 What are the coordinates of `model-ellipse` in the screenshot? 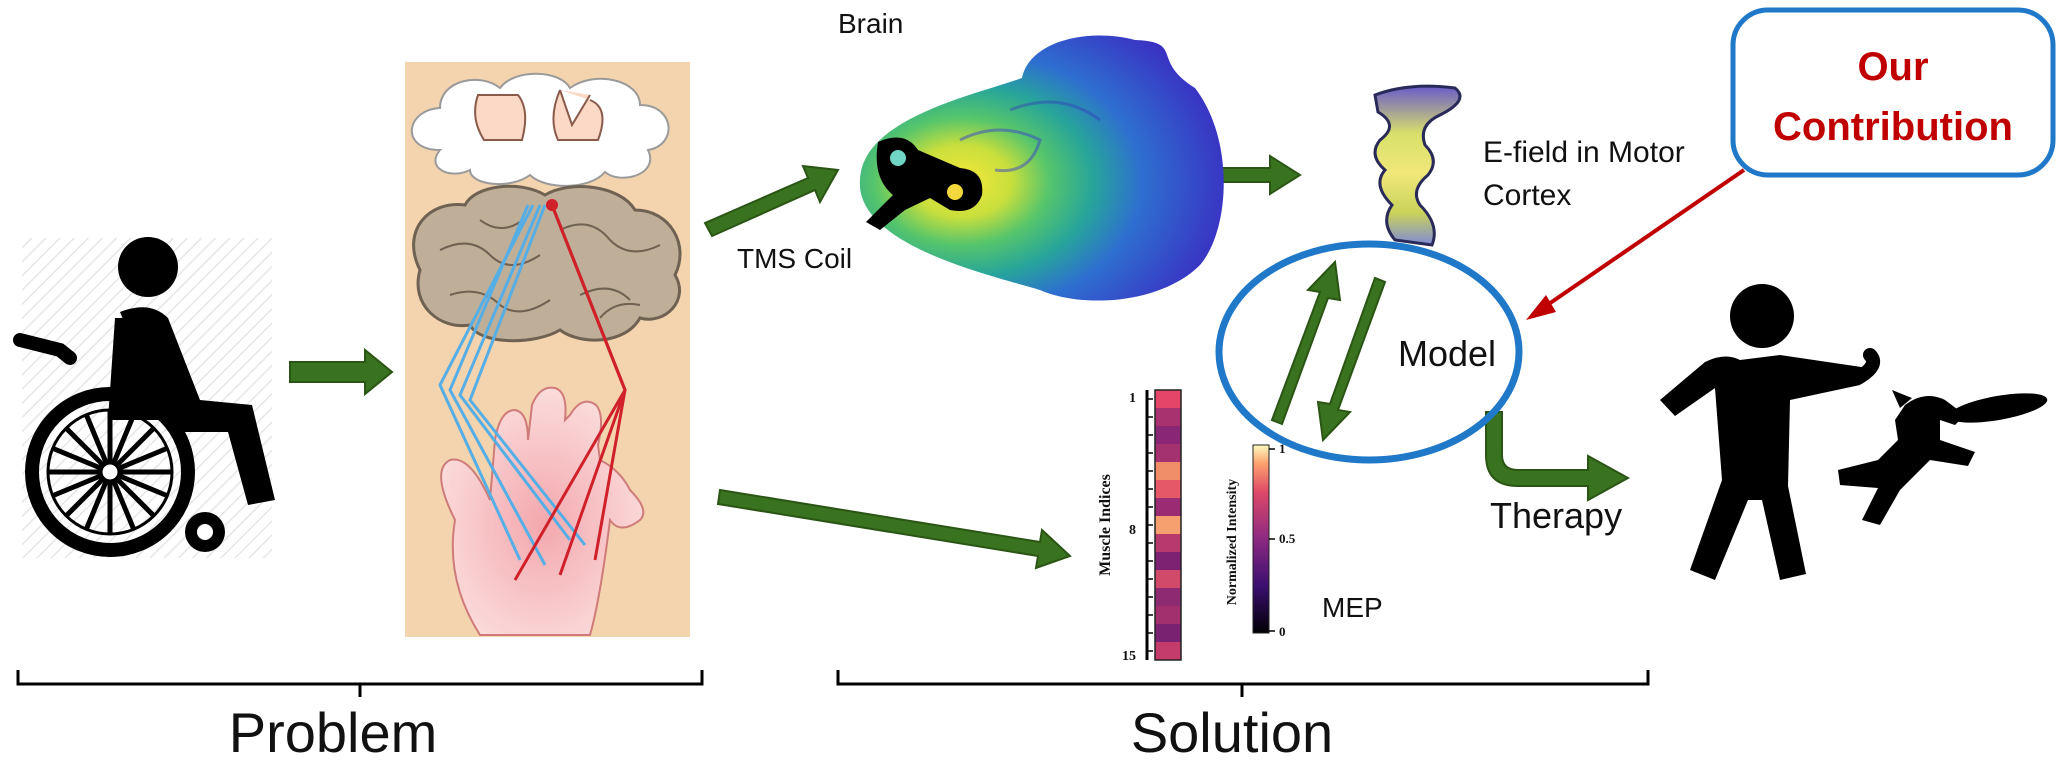 It's located at (1369, 352).